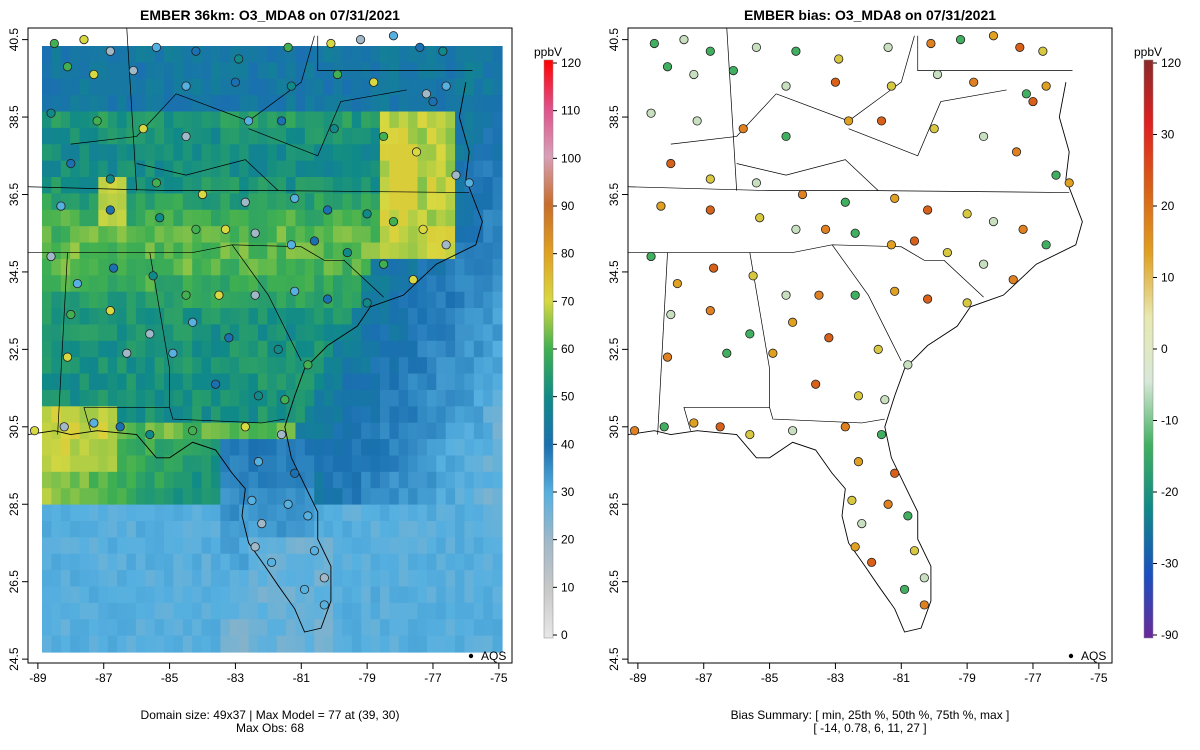 This screenshot has height=750, width=1200. What do you see at coordinates (614, 427) in the screenshot?
I see `right-y-tick-label: 30.5` at bounding box center [614, 427].